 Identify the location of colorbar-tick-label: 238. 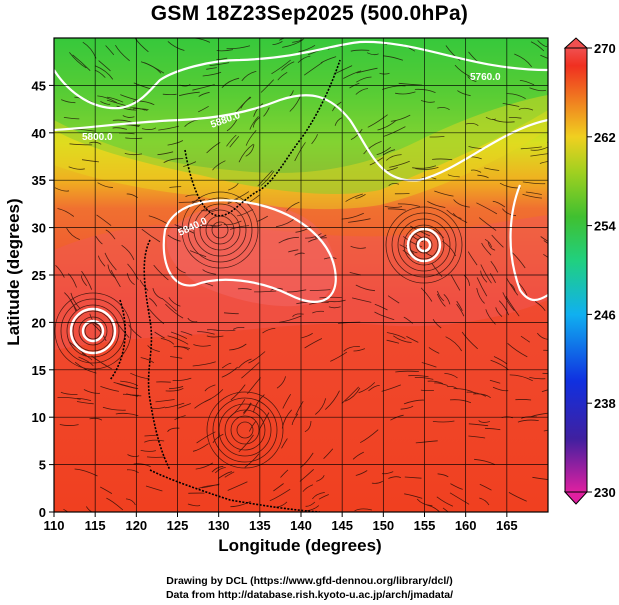
(605, 403).